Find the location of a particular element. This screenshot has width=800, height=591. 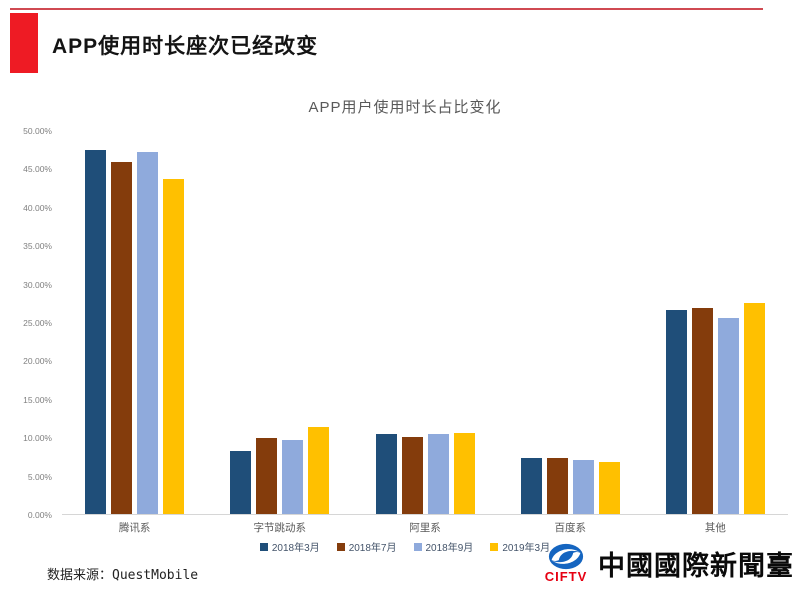

bar-2018年7月-百度系 is located at coordinates (557, 486).